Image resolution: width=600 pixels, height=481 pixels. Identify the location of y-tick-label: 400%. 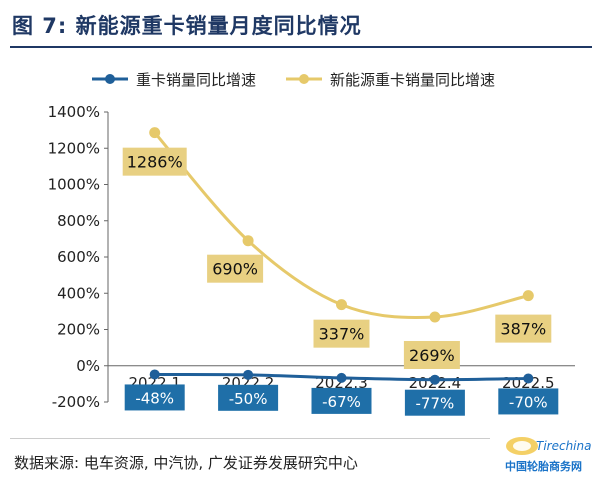
(78, 293).